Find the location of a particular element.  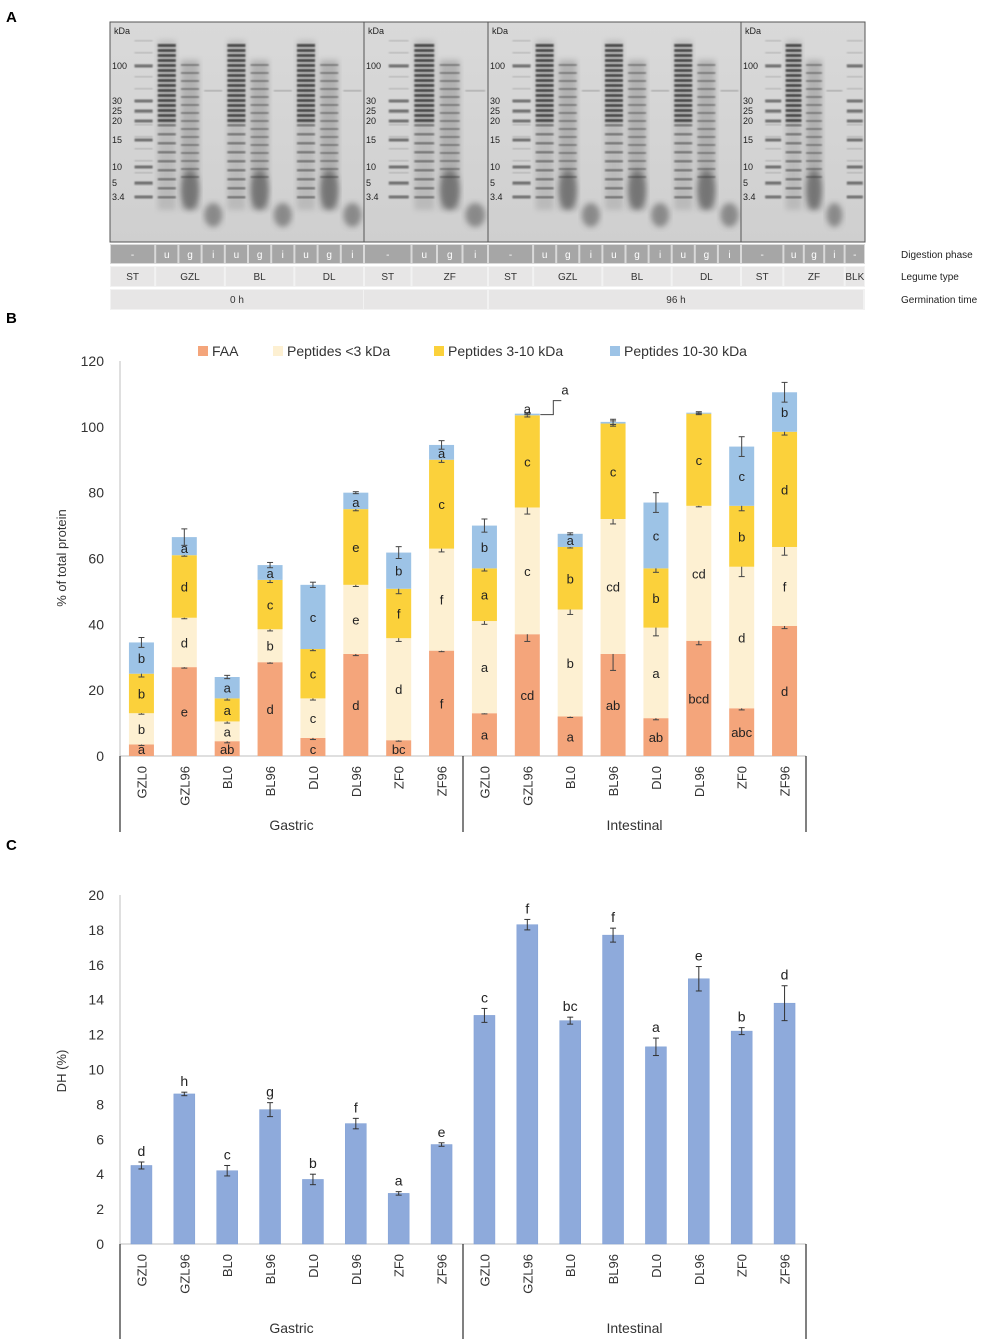

legume-label: ZF is located at coordinates (814, 277).